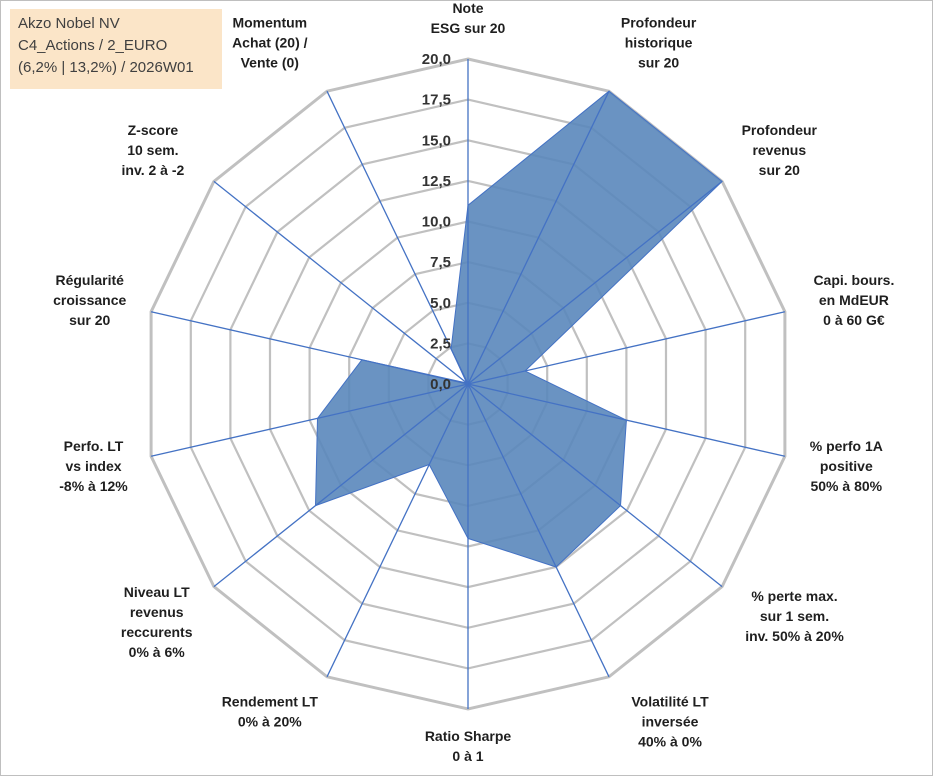  I want to click on axis-label-5-line-3: 50% à 80%, so click(846, 486).